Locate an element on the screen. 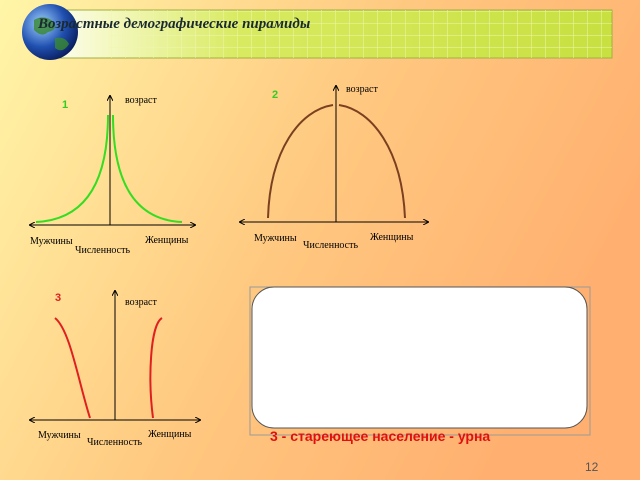 The width and height of the screenshot is (640, 480). diagram-2-axes is located at coordinates (334, 154).